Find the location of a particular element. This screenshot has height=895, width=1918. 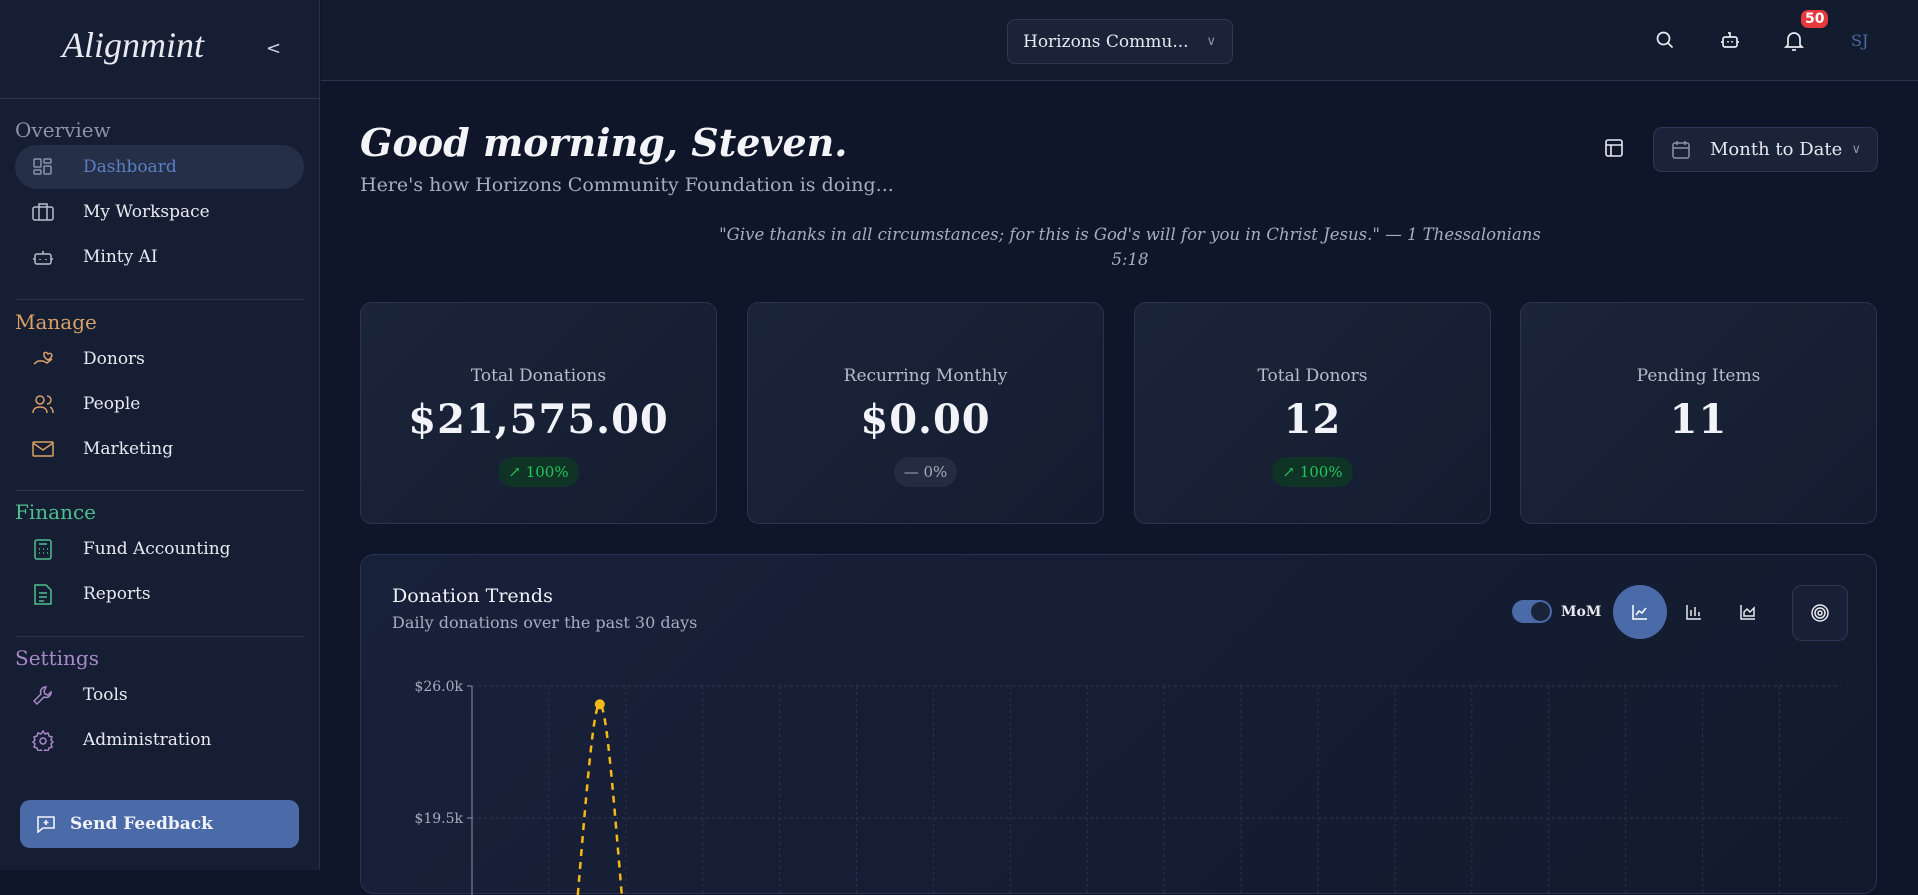

section-manage: Manage is located at coordinates (56, 322).